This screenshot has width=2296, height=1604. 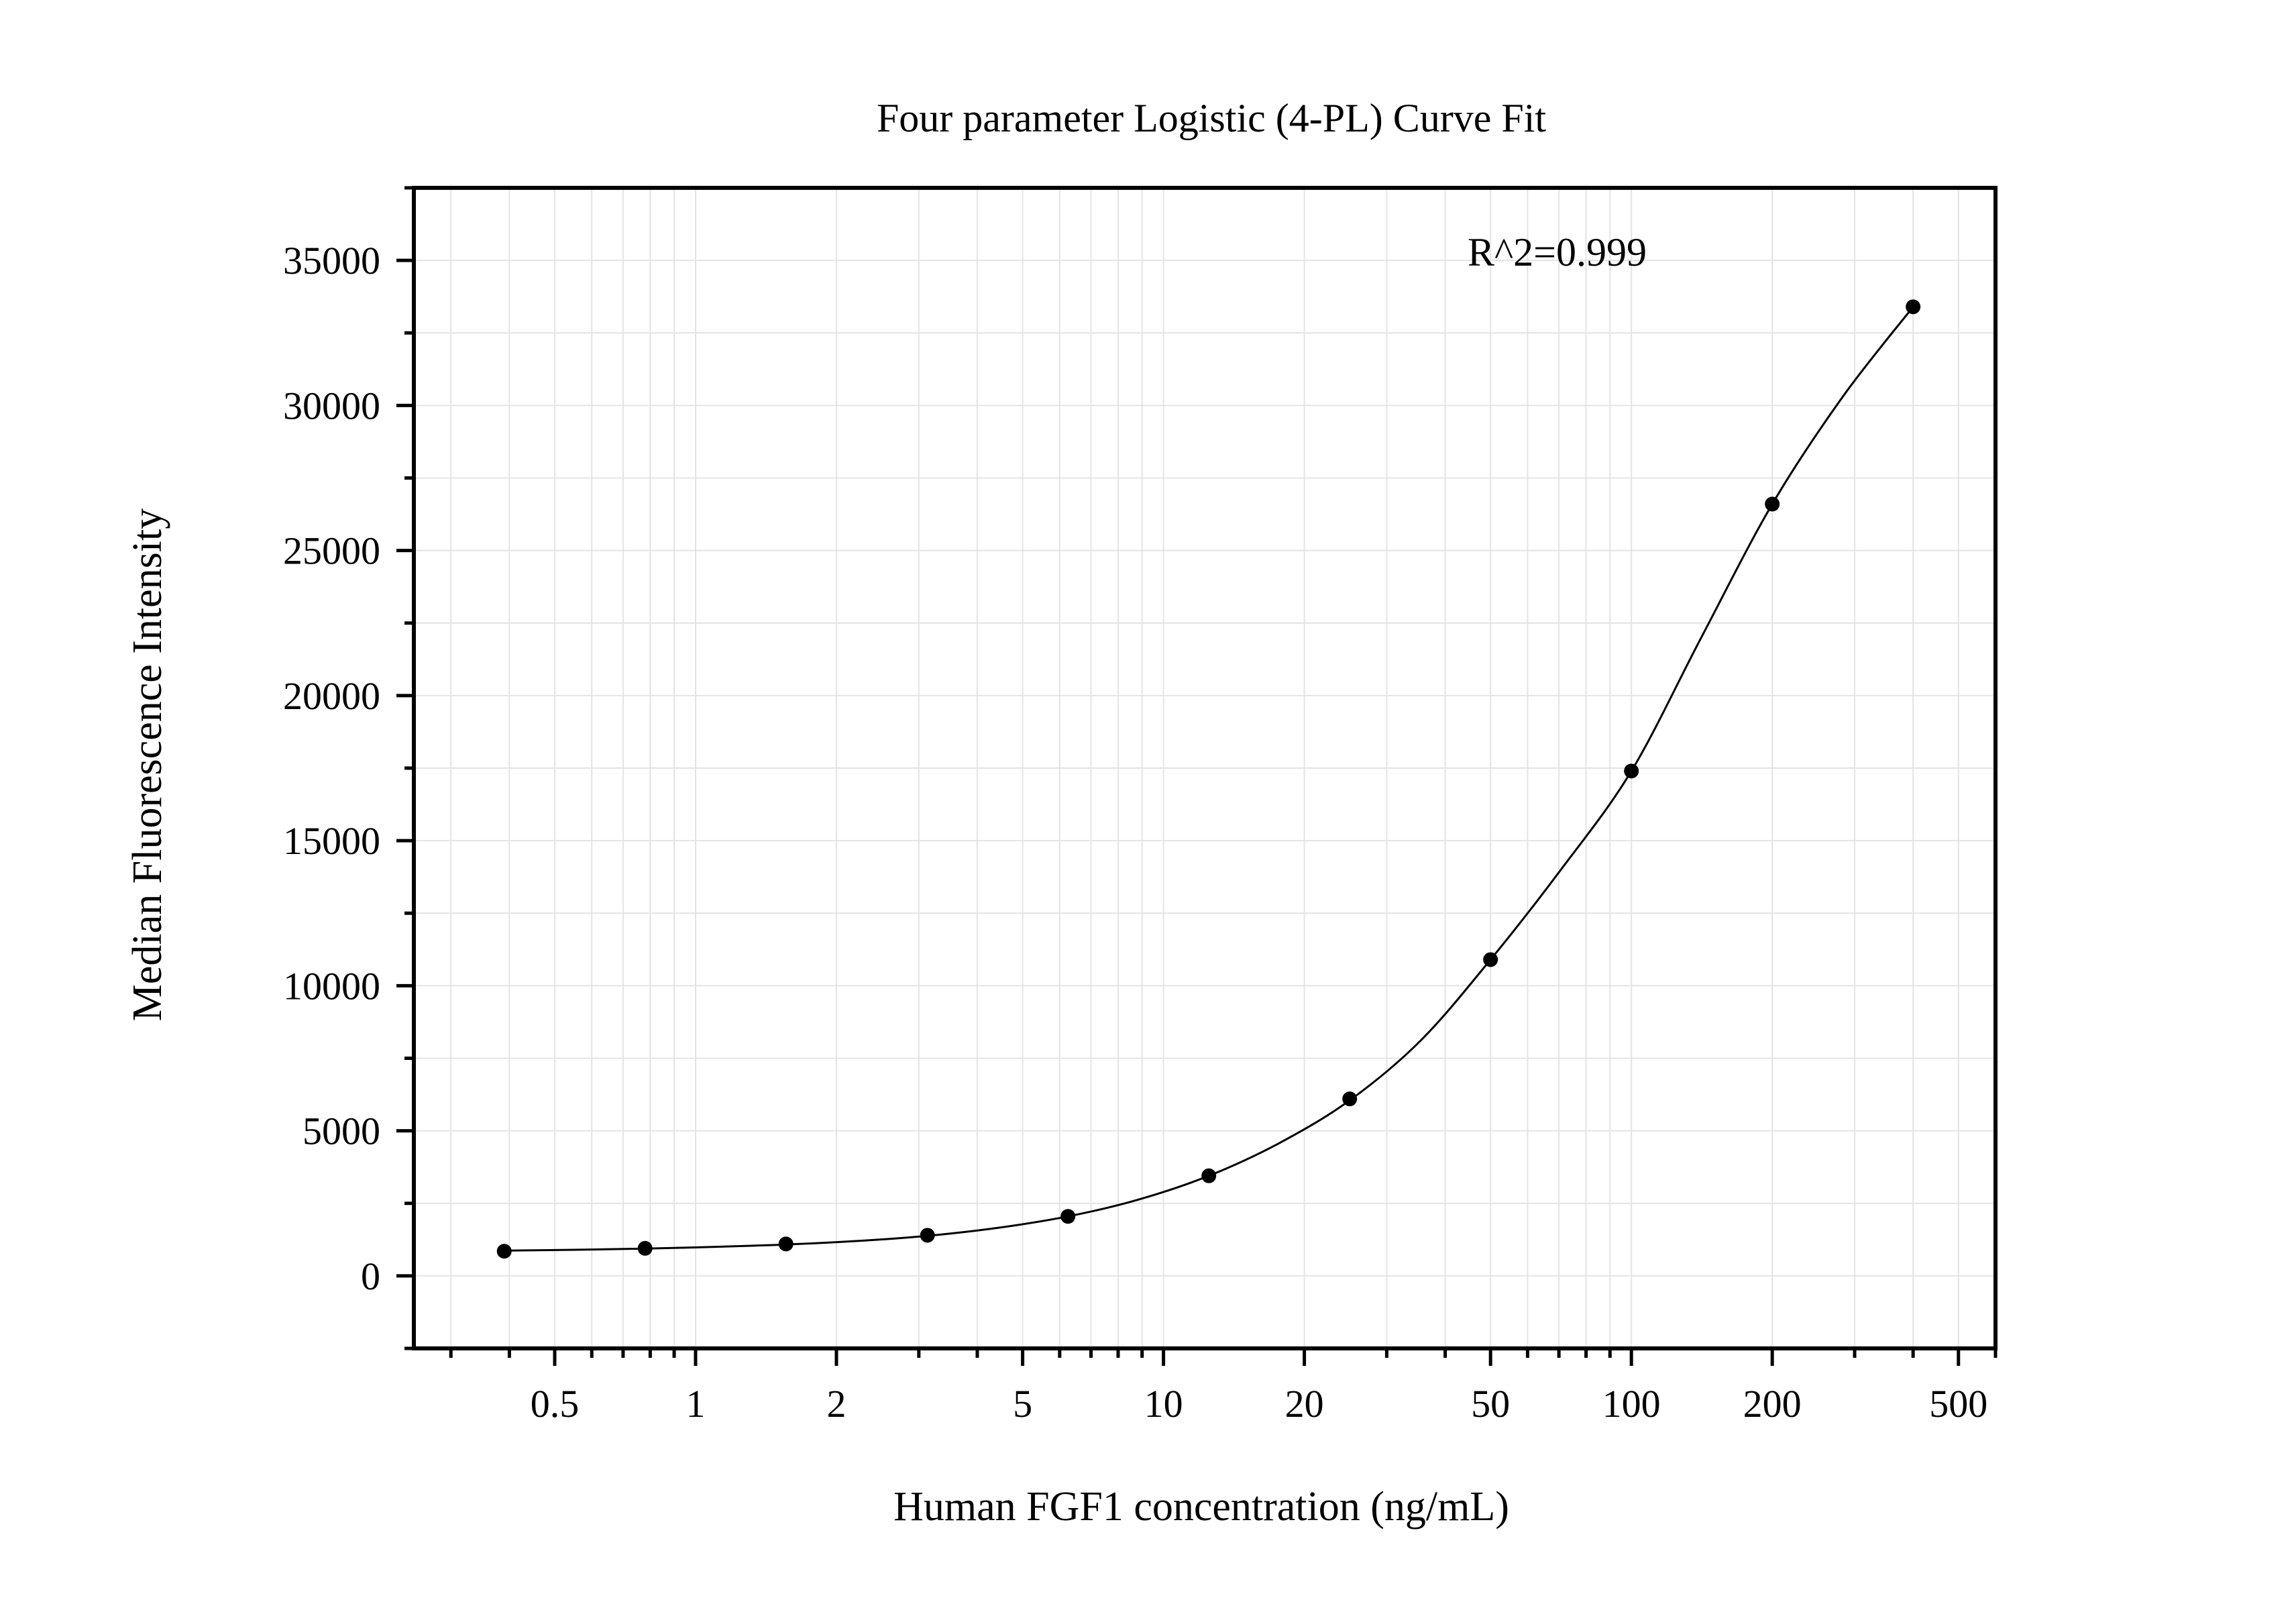 I want to click on r-squared-annotation: R^2=0.999, so click(x=1557, y=252).